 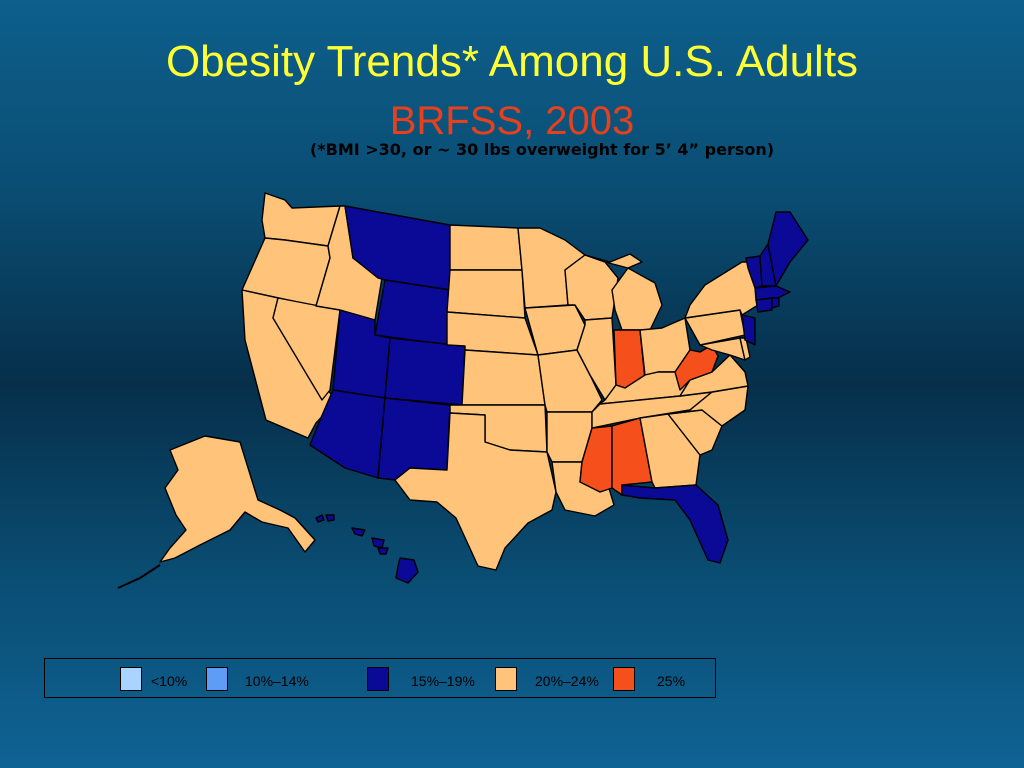 I want to click on slide-subtitle: BRFSS, 2003, so click(x=512, y=121).